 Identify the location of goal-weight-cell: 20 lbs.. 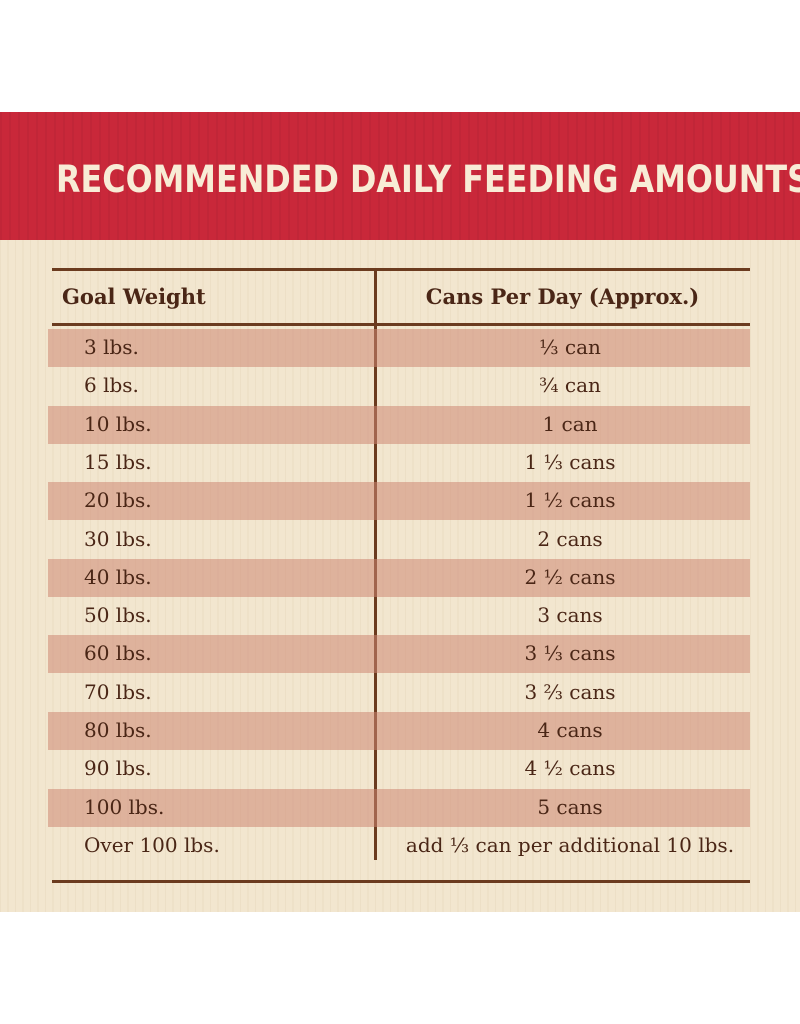
(118, 500).